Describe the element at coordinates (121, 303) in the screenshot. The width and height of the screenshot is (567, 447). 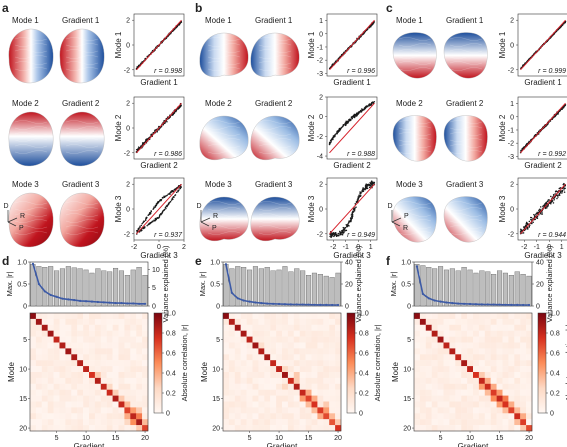
I see `variance-point` at that location.